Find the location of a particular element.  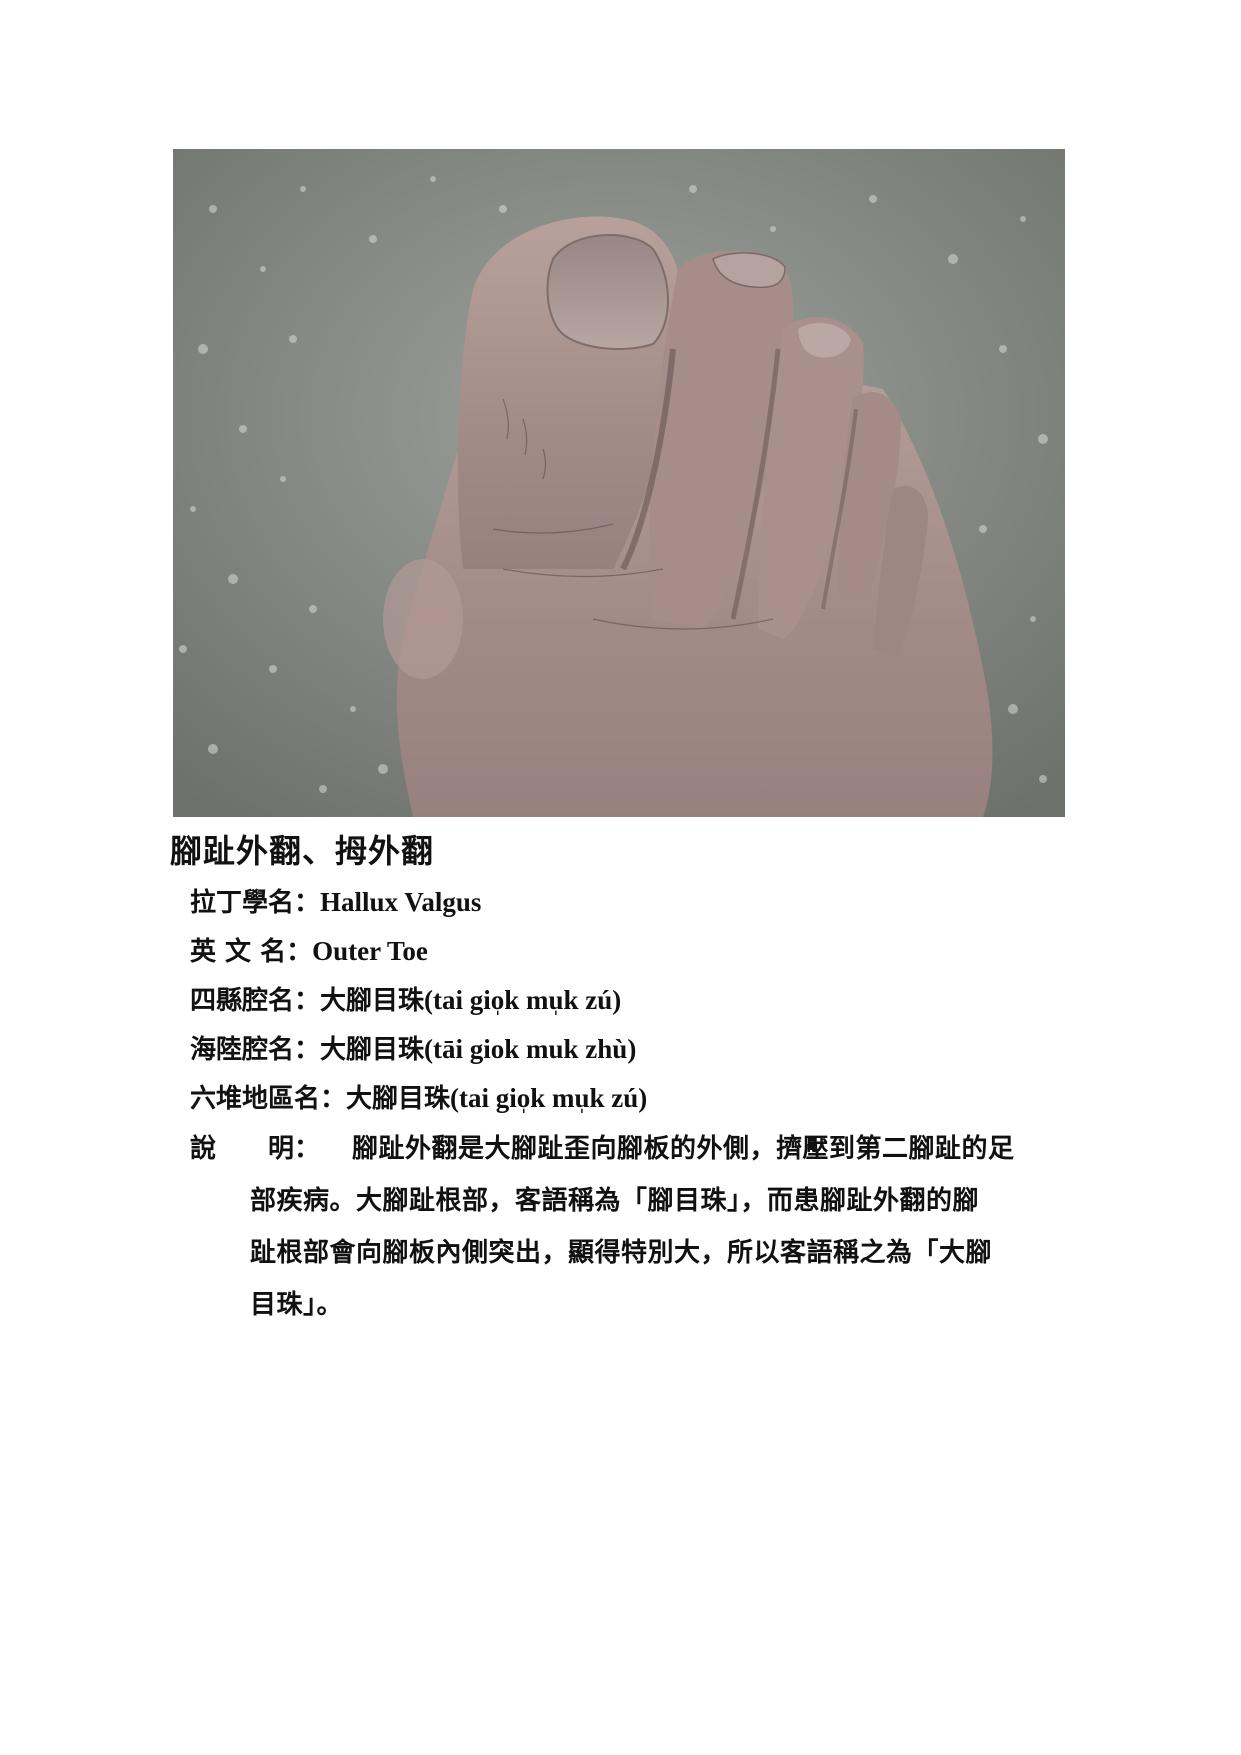

sixian-name-roman: (tai gio̩k mu̩k zú) is located at coordinates (523, 1000).